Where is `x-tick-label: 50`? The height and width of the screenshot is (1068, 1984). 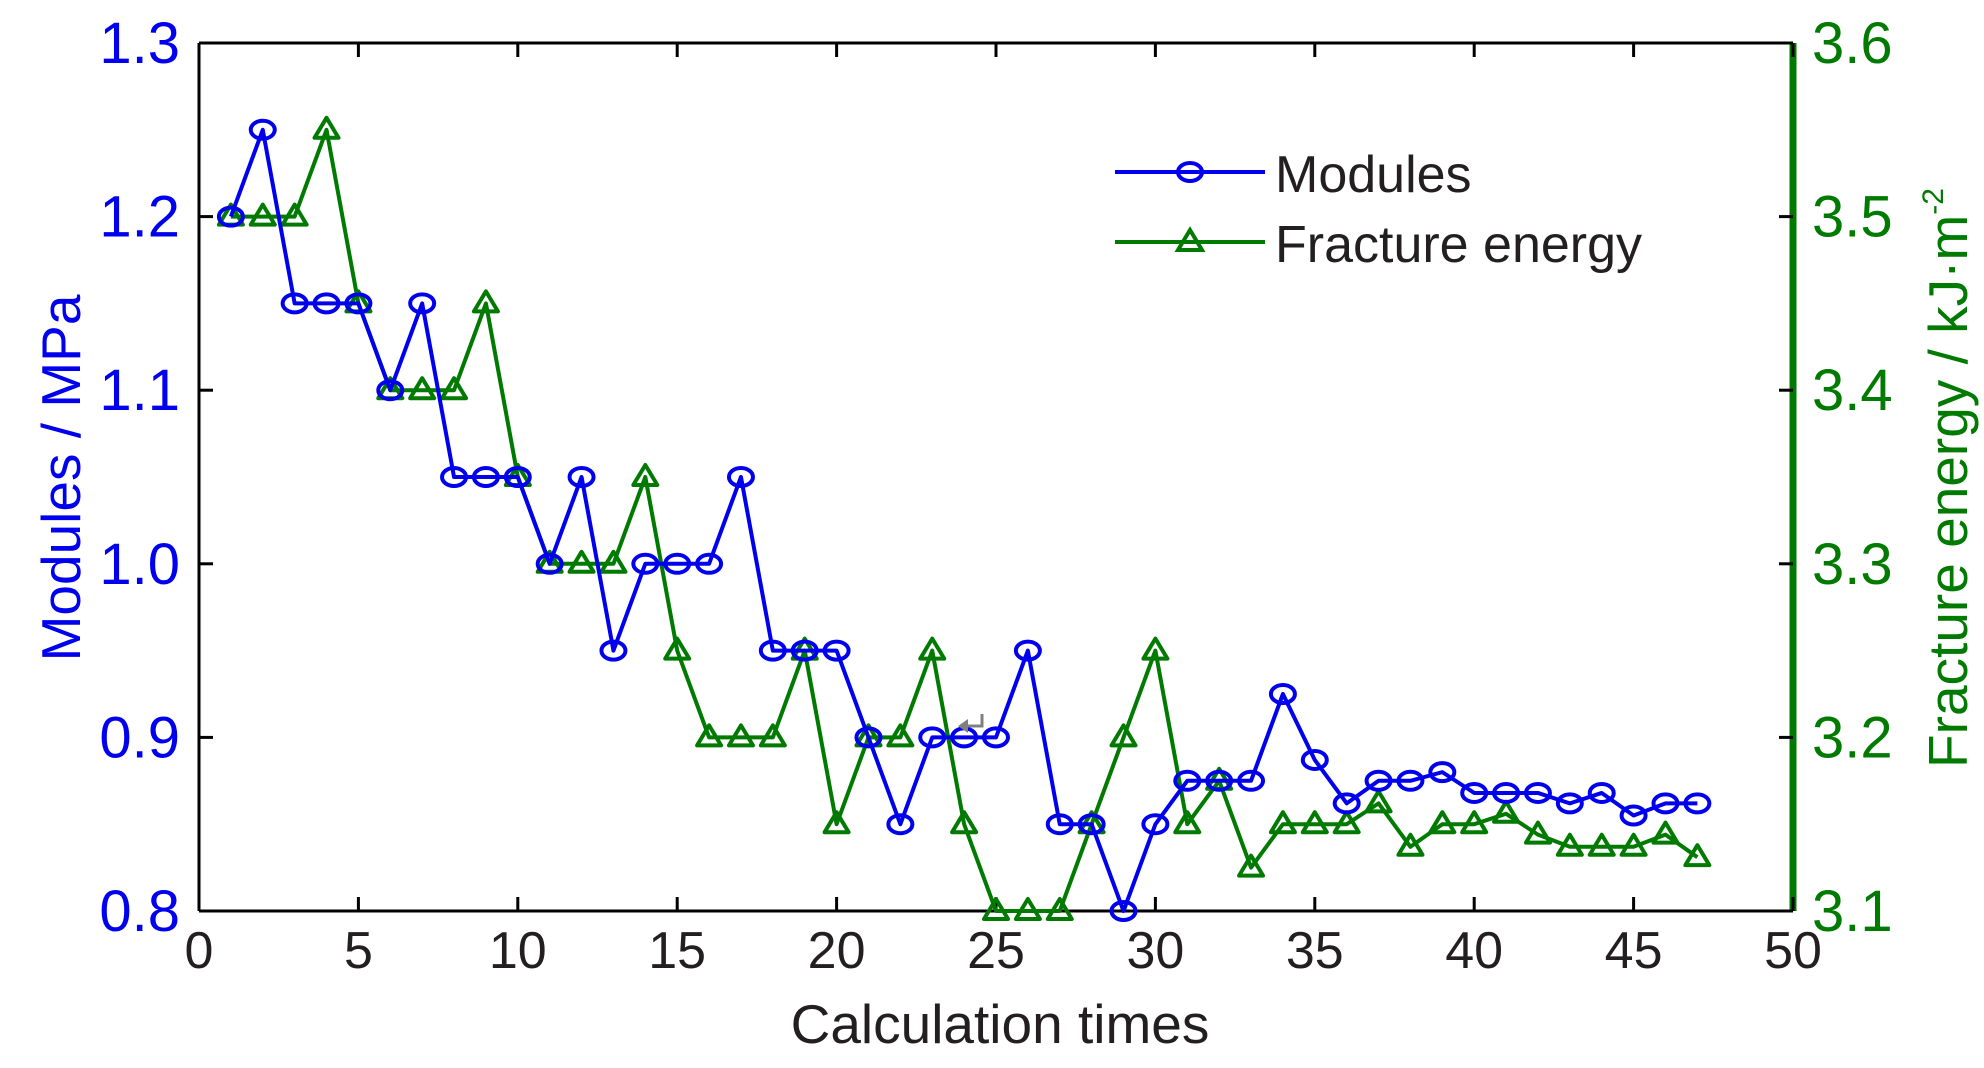 x-tick-label: 50 is located at coordinates (1793, 951).